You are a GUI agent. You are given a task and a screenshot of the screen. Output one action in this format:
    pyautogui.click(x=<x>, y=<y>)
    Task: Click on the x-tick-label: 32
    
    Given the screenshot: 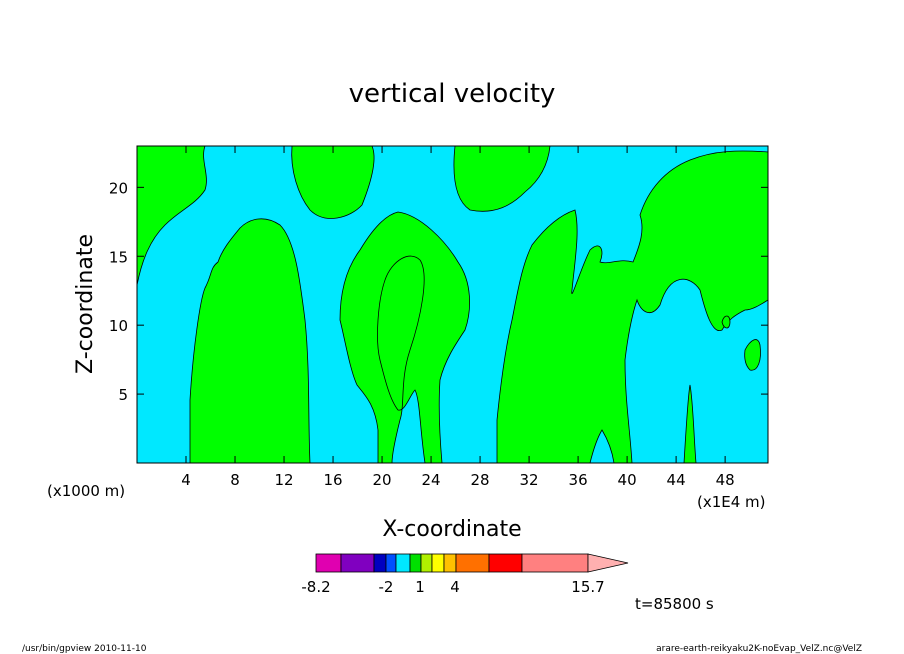 What is the action you would take?
    pyautogui.click(x=529, y=480)
    